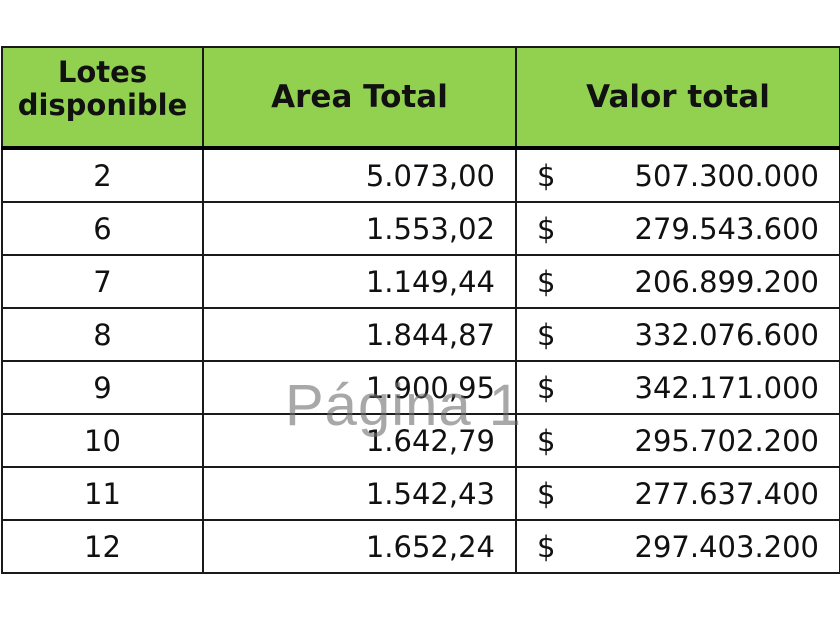 This screenshot has height=630, width=840. Describe the element at coordinates (359, 175) in the screenshot. I see `area-cell: 5.073,00` at that location.